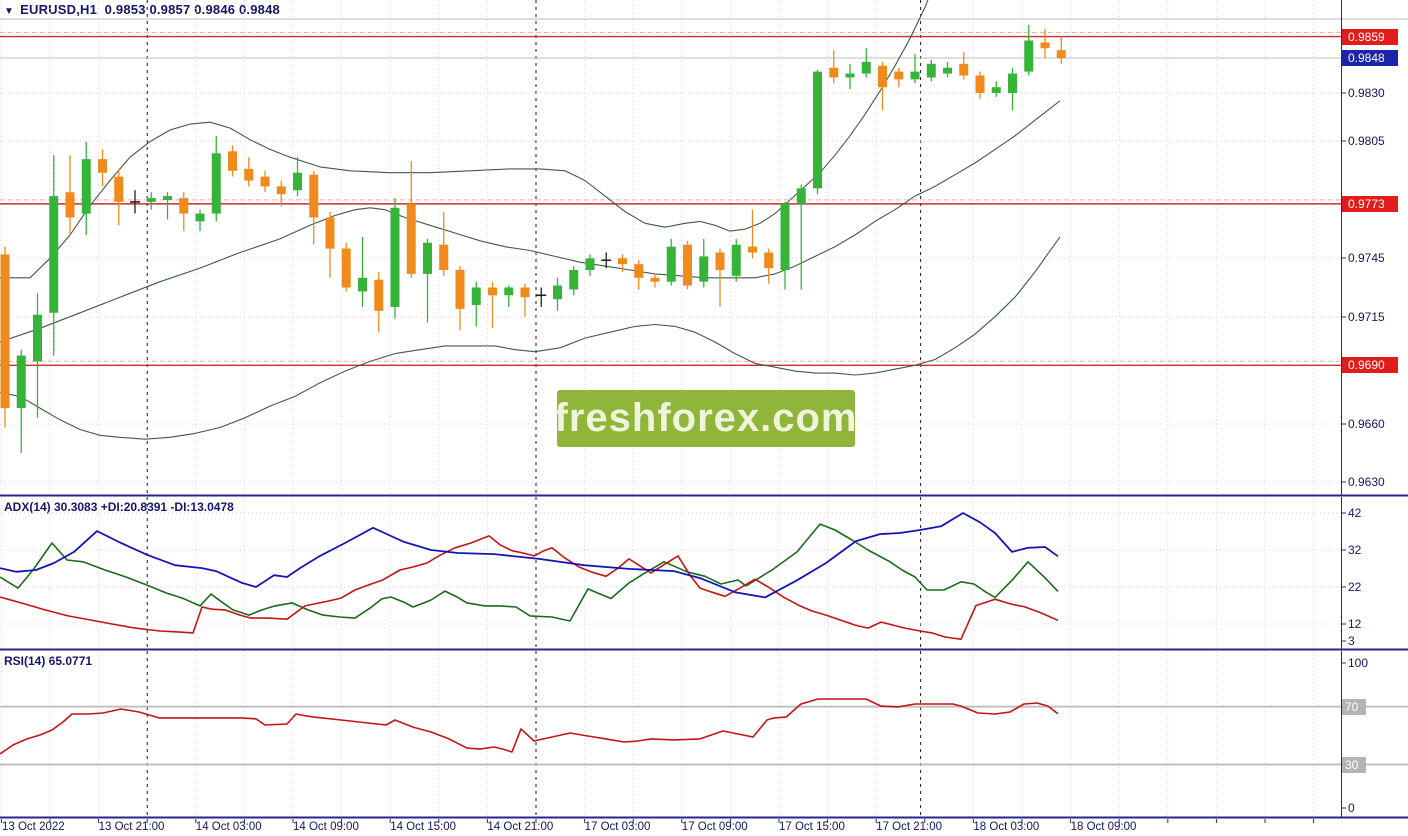 Image resolution: width=1408 pixels, height=836 pixels. Describe the element at coordinates (1370, 204) in the screenshot. I see `price-level-badge: 0.9773` at that location.